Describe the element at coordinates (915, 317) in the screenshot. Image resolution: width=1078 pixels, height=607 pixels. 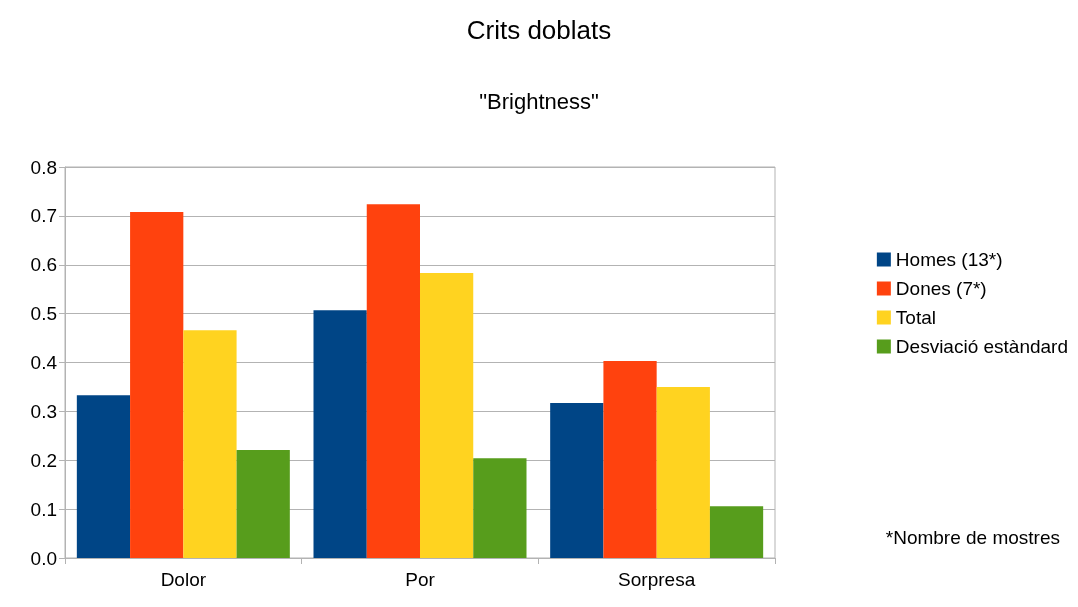
I see `legend-label: Total` at that location.